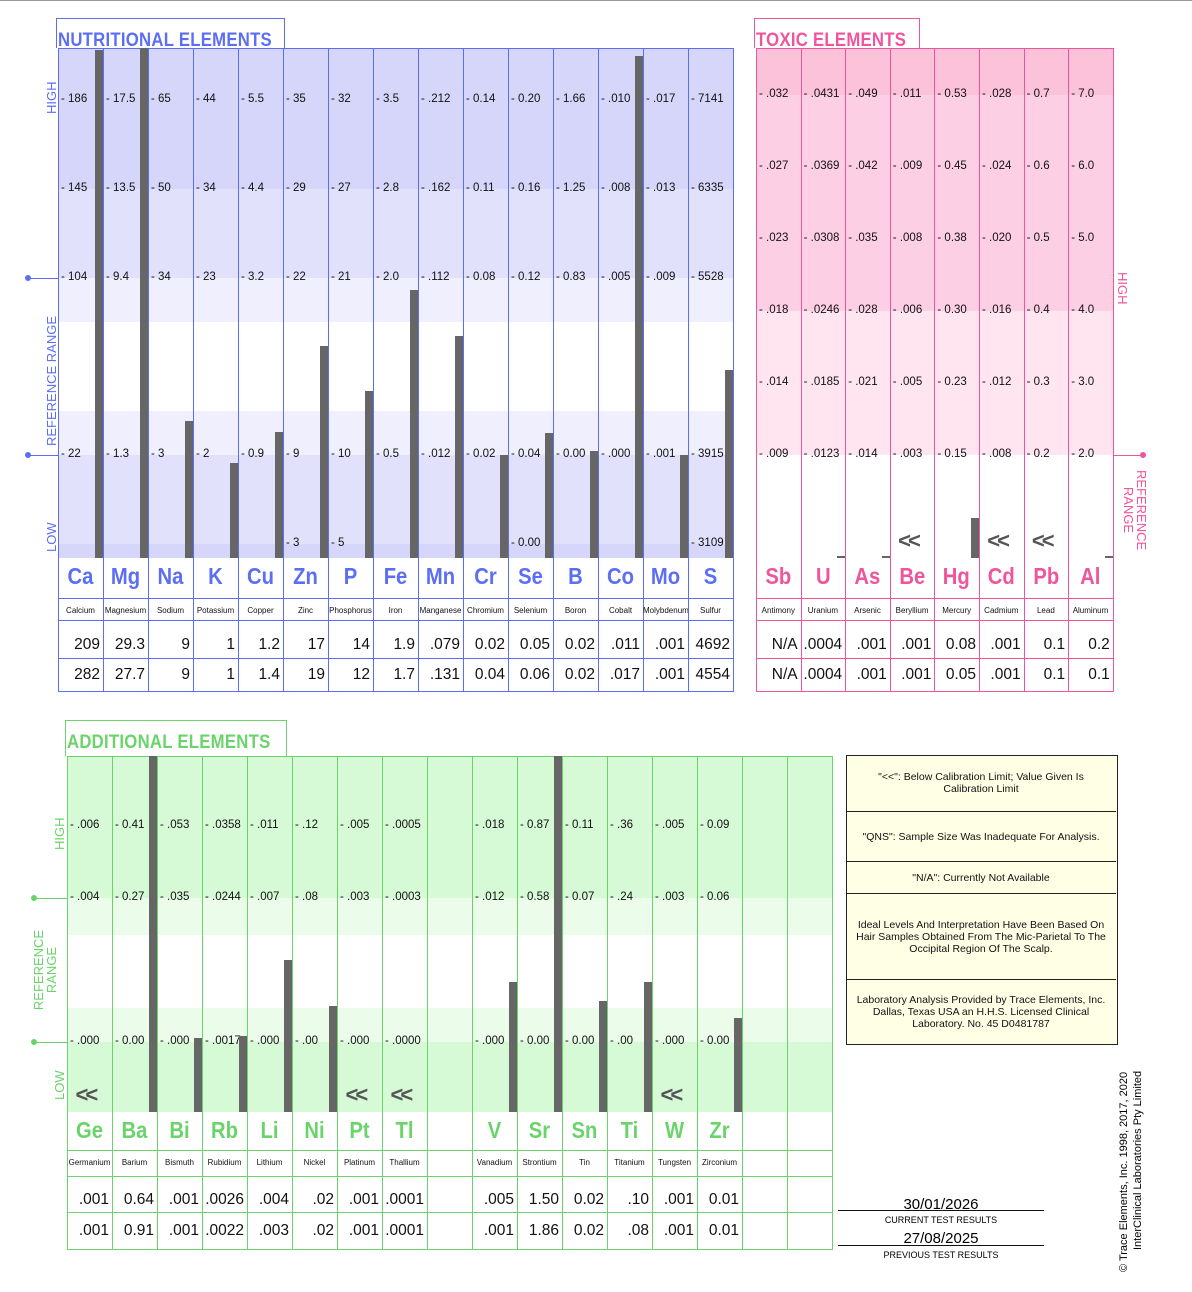 This screenshot has height=1292, width=1192. What do you see at coordinates (534, 644) in the screenshot?
I see `current-result: 0.05` at bounding box center [534, 644].